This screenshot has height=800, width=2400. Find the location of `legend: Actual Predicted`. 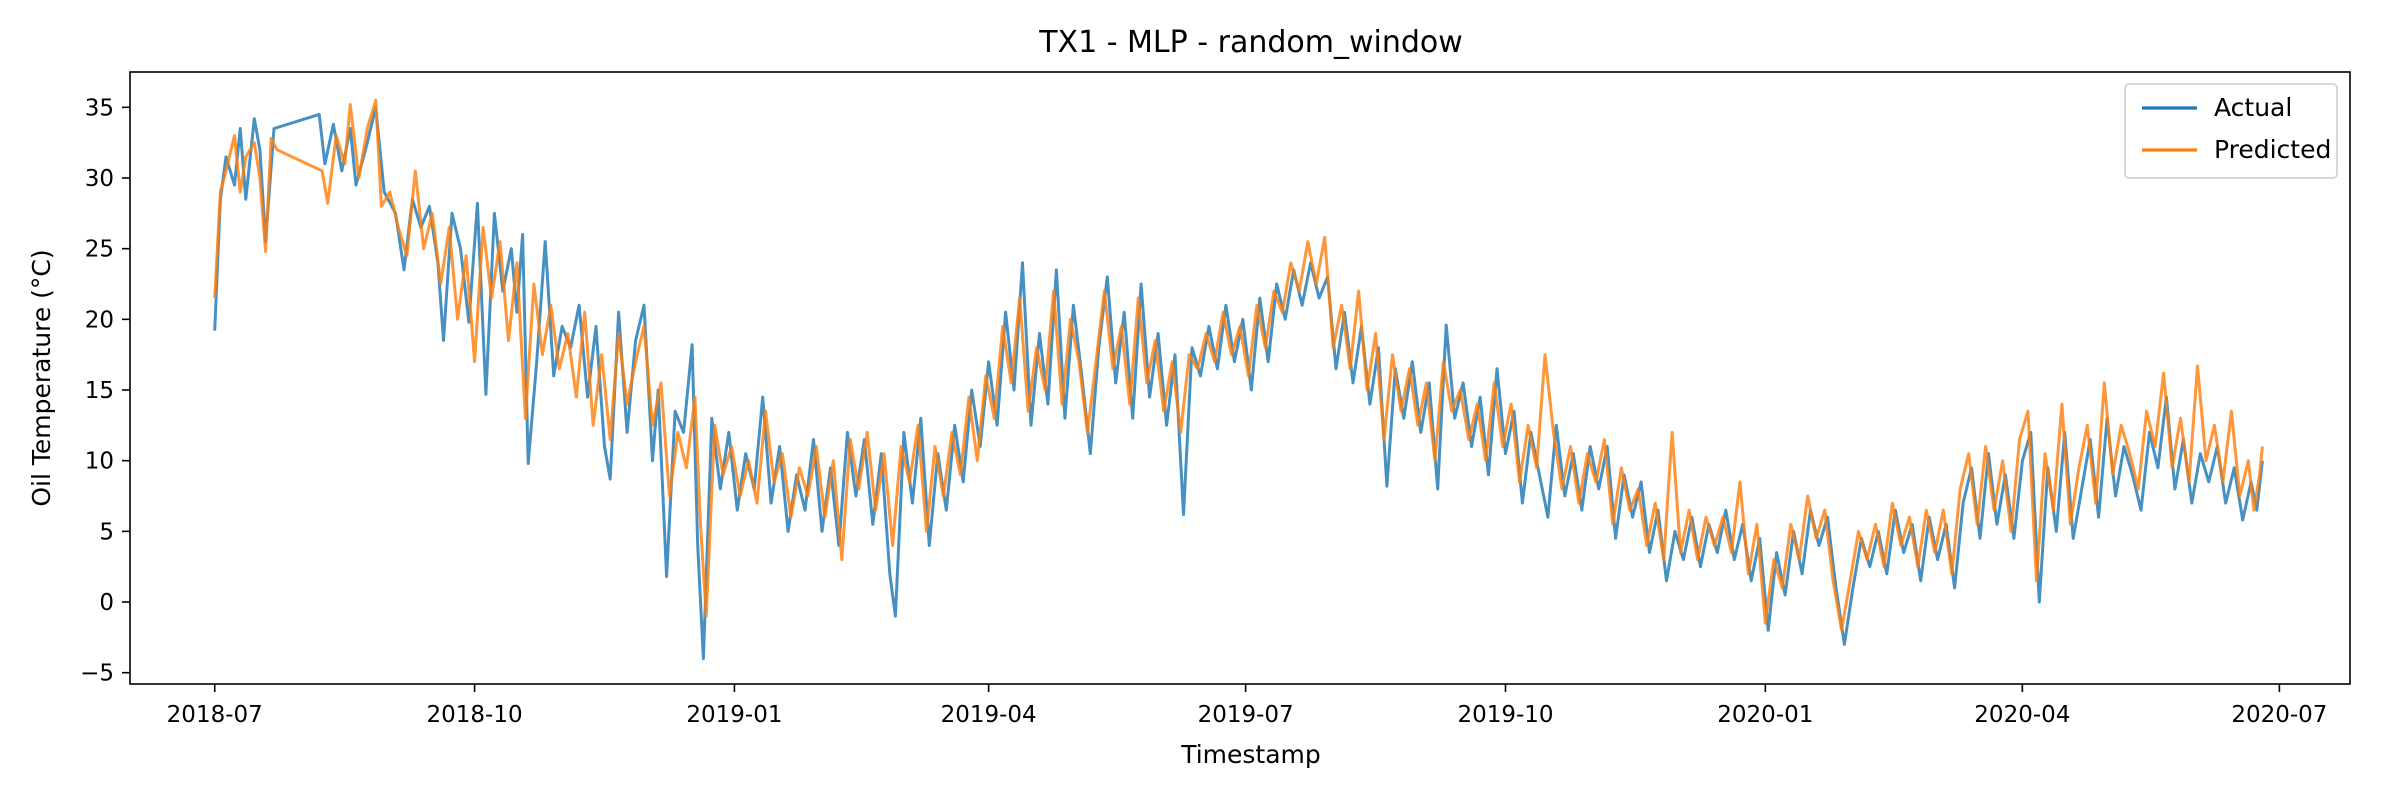

legend: Actual Predicted is located at coordinates (2231, 131).